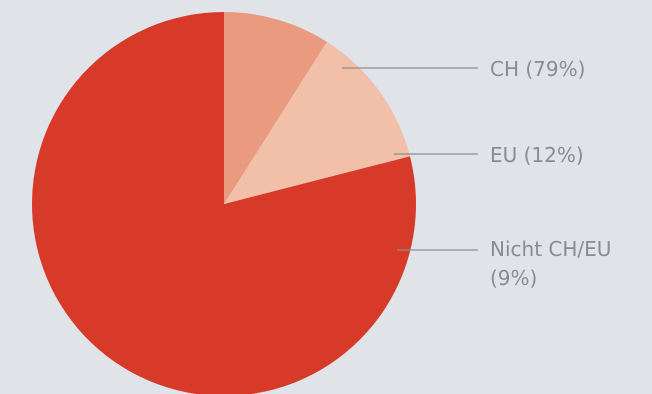  I want to click on leader-lines, so click(410, 159).